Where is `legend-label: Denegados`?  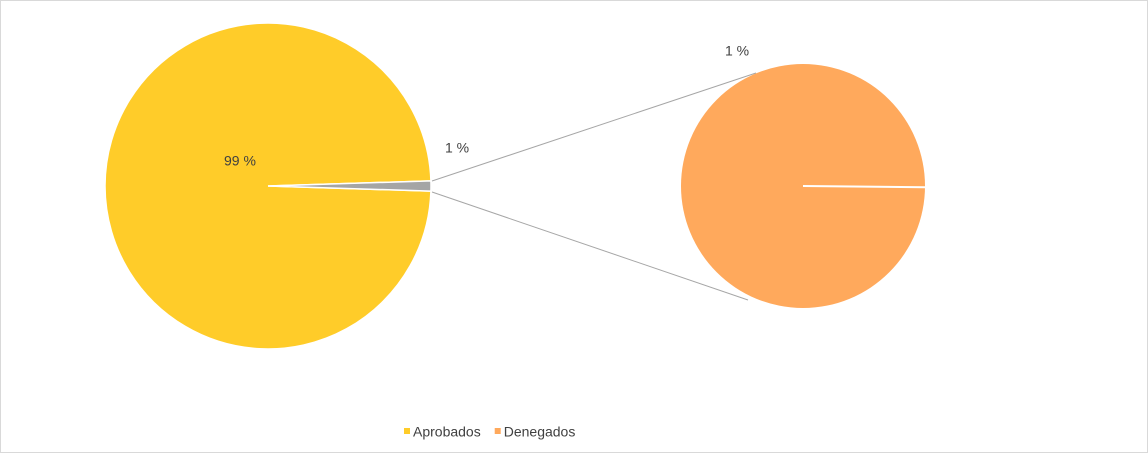 legend-label: Denegados is located at coordinates (540, 432).